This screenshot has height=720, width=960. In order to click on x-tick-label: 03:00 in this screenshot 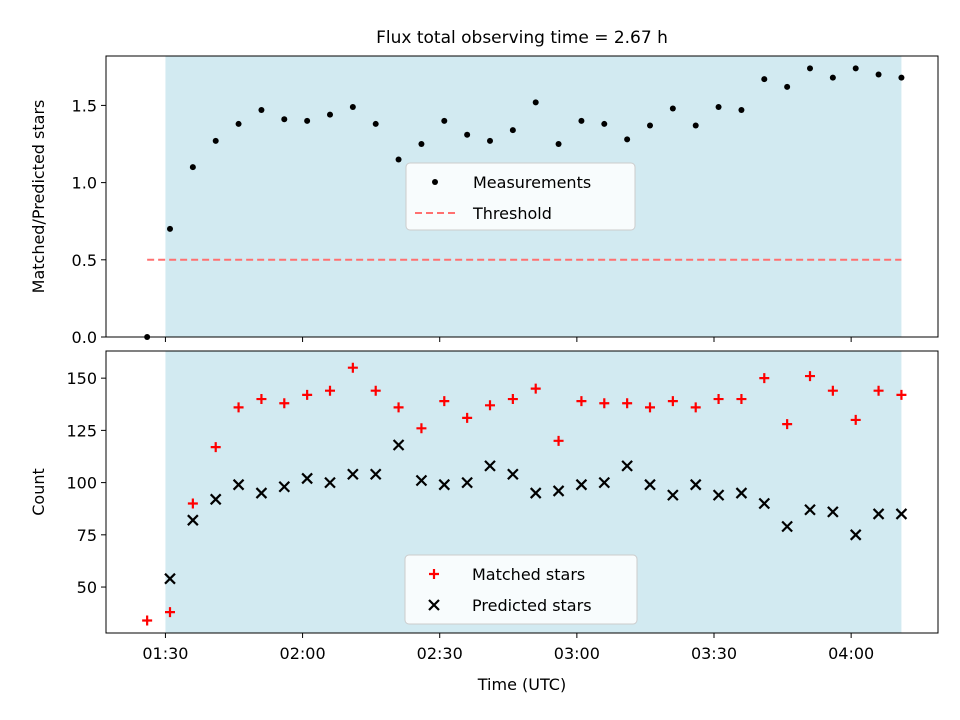, I will do `click(577, 653)`.